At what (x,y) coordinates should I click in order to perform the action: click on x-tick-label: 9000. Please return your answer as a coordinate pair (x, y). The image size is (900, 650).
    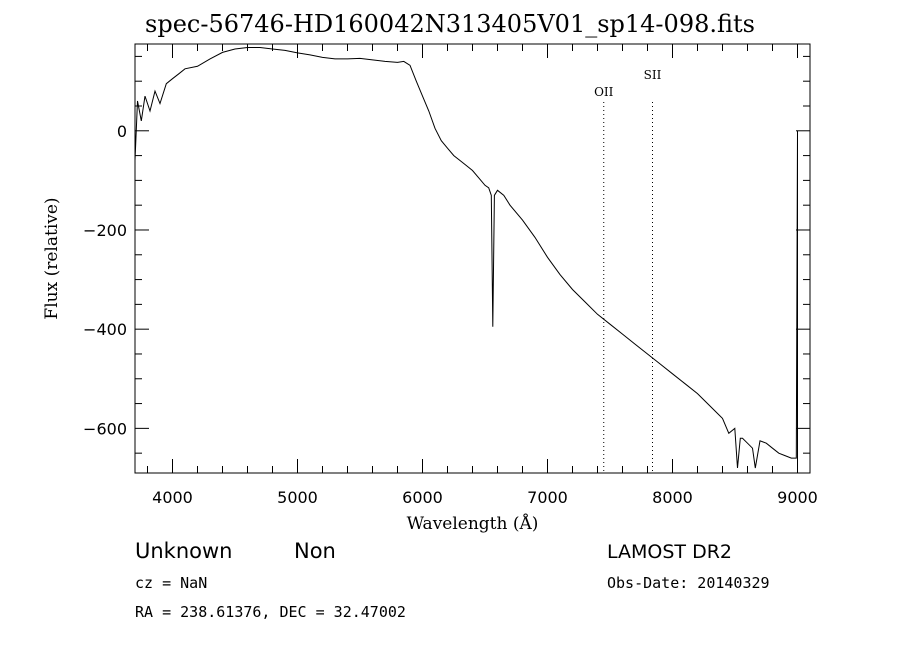
    Looking at the image, I should click on (797, 497).